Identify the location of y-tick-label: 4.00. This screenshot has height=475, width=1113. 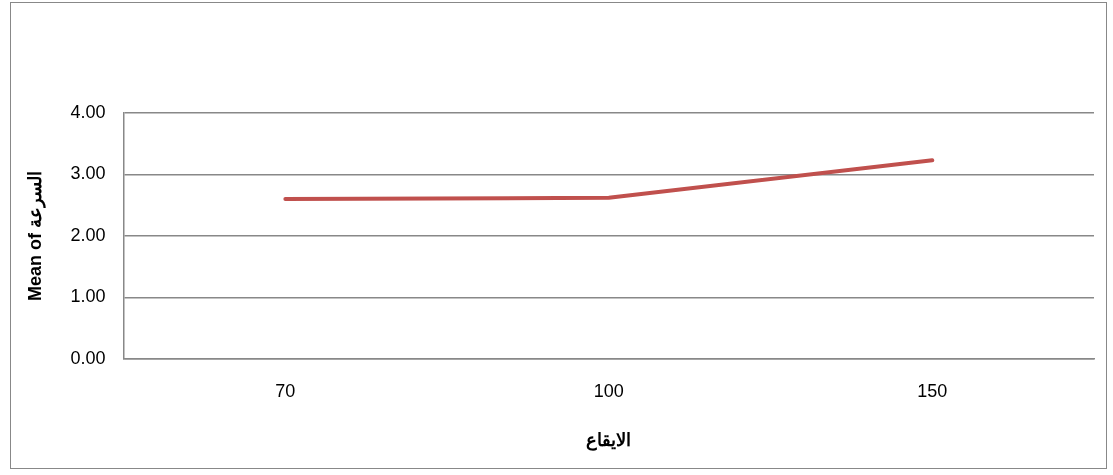
(88, 111).